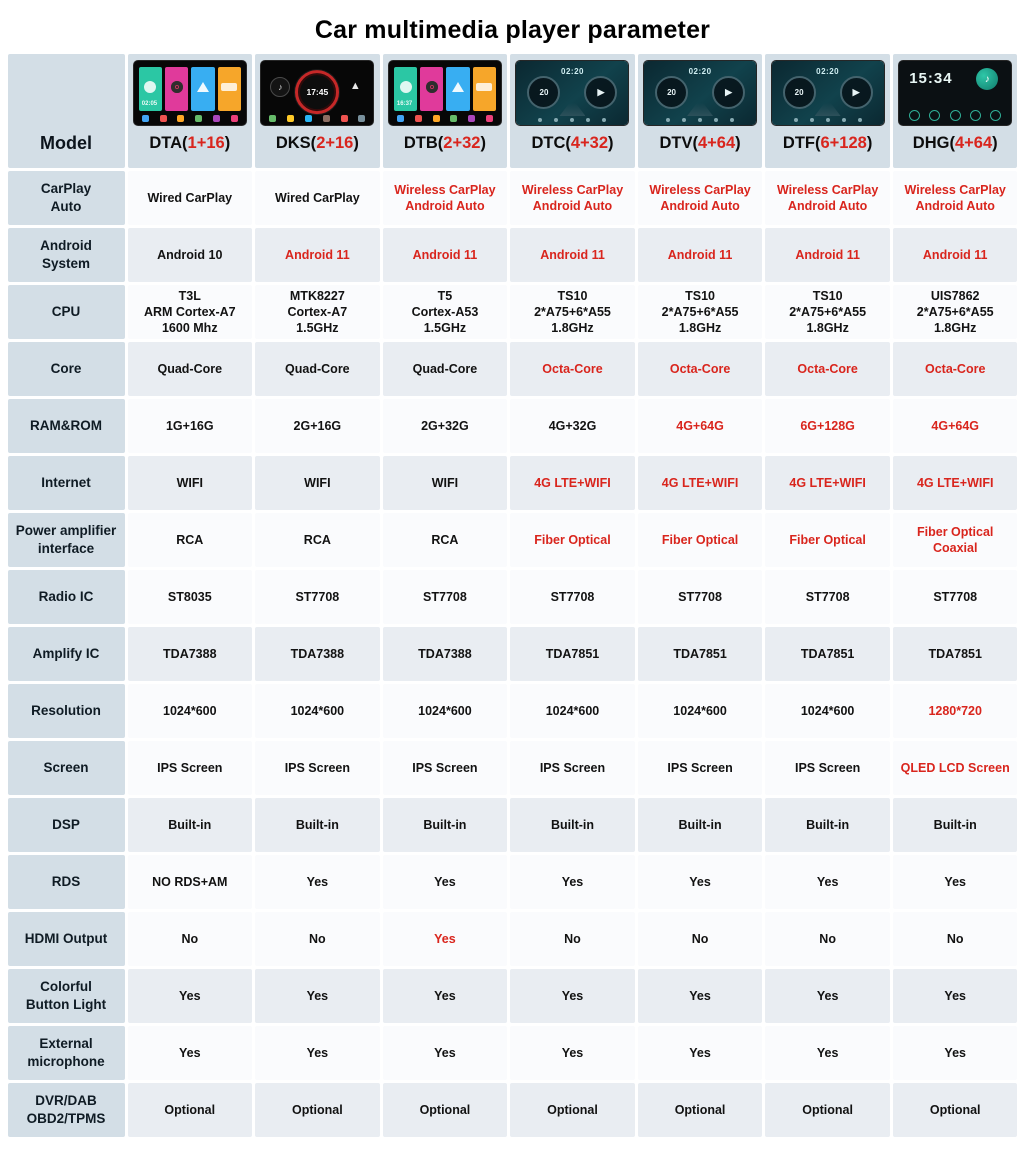 Image resolution: width=1025 pixels, height=1168 pixels. I want to click on spec-cell: 4G+64G, so click(700, 426).